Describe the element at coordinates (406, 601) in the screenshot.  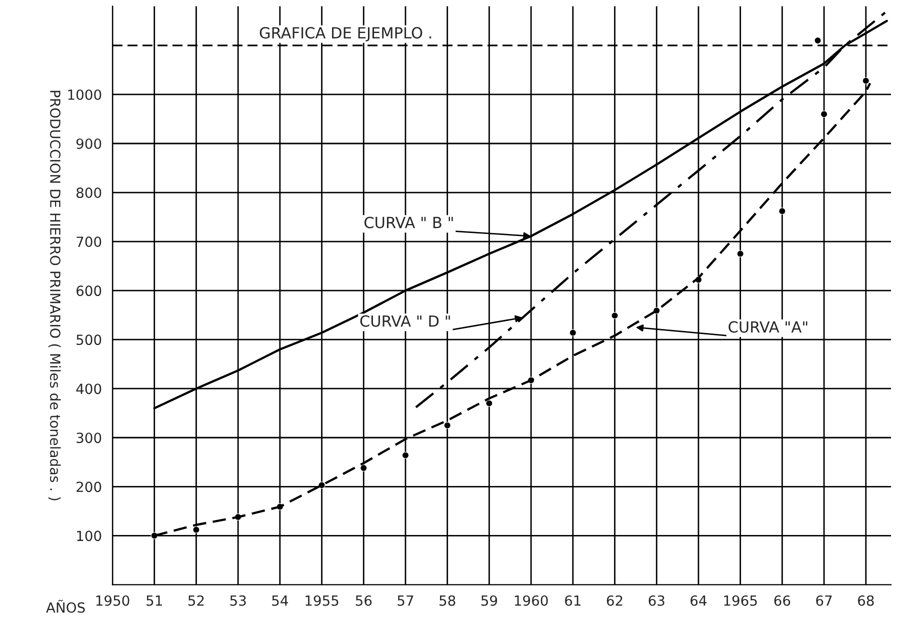
I see `x-tick-label: 57` at that location.